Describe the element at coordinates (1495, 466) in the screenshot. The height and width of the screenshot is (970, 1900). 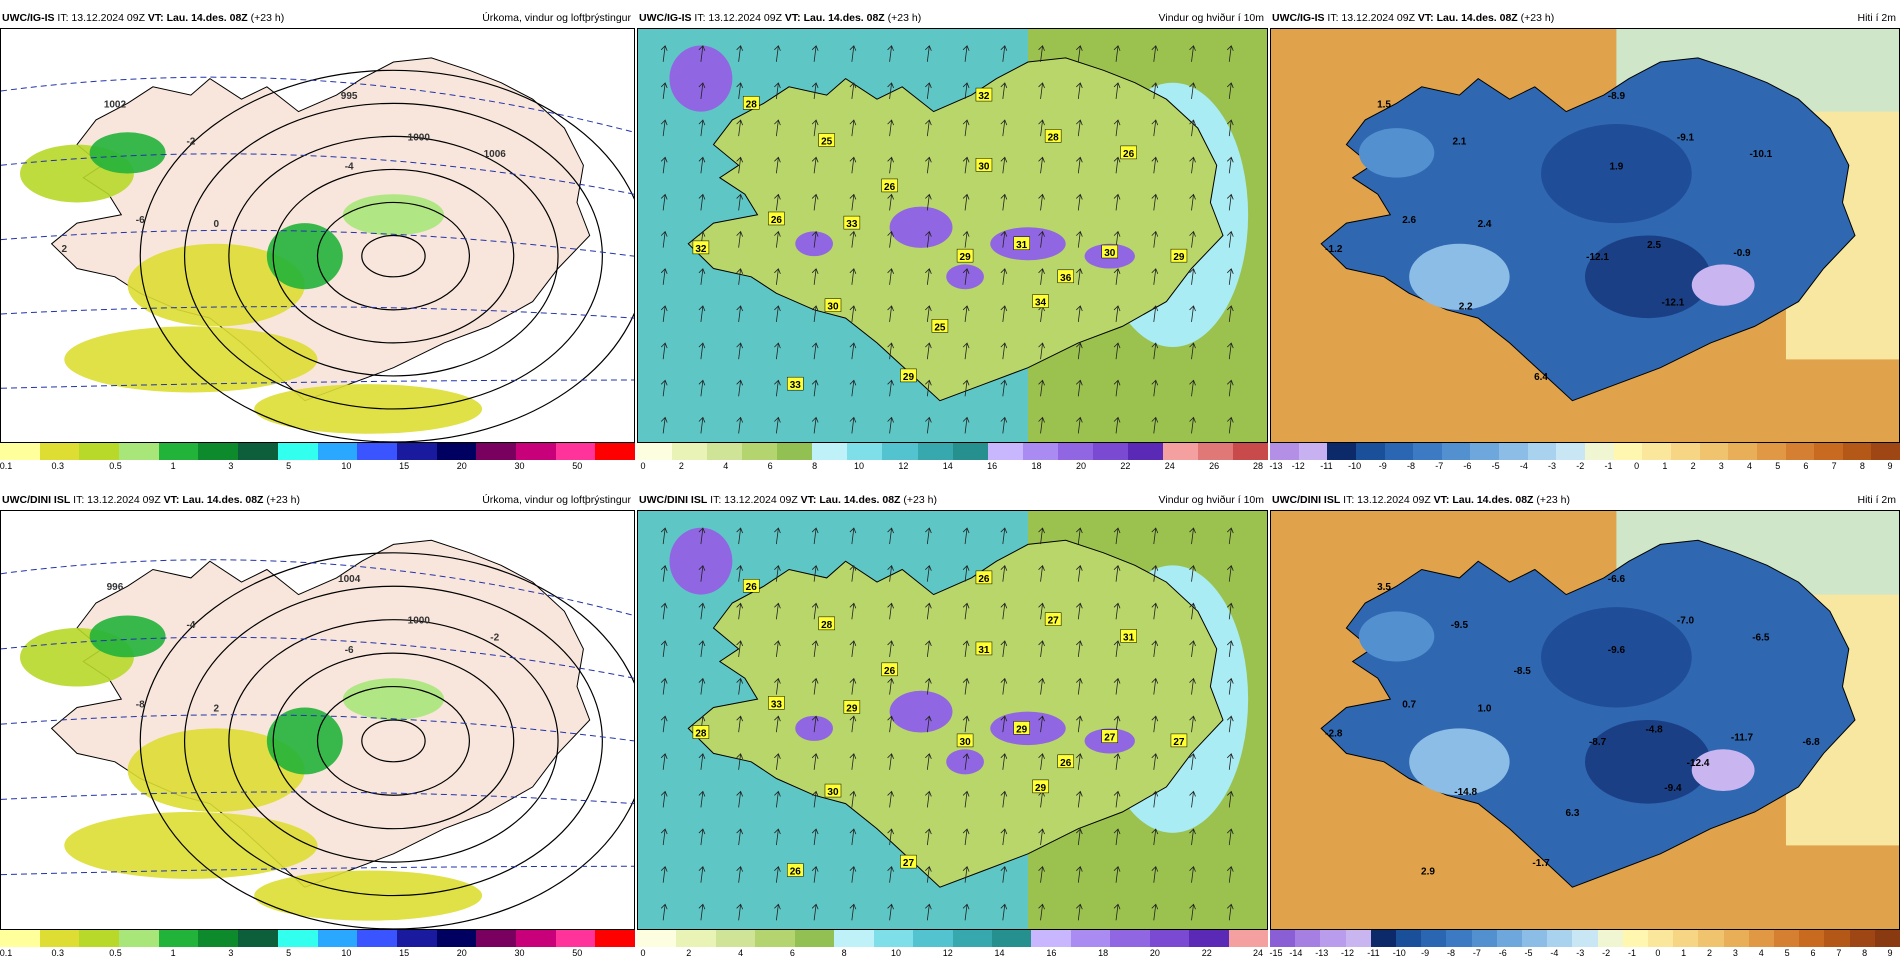
I see `colorbar-tick: -5` at that location.